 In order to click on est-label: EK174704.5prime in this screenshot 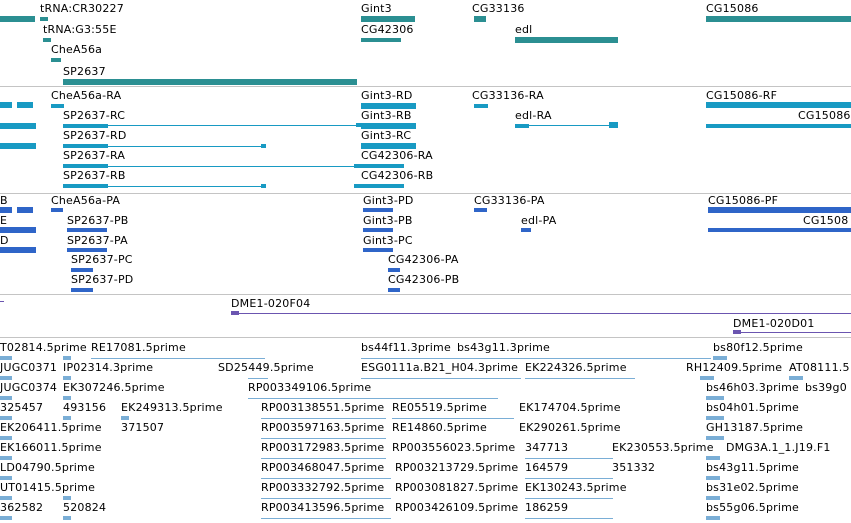, I will do `click(570, 407)`.